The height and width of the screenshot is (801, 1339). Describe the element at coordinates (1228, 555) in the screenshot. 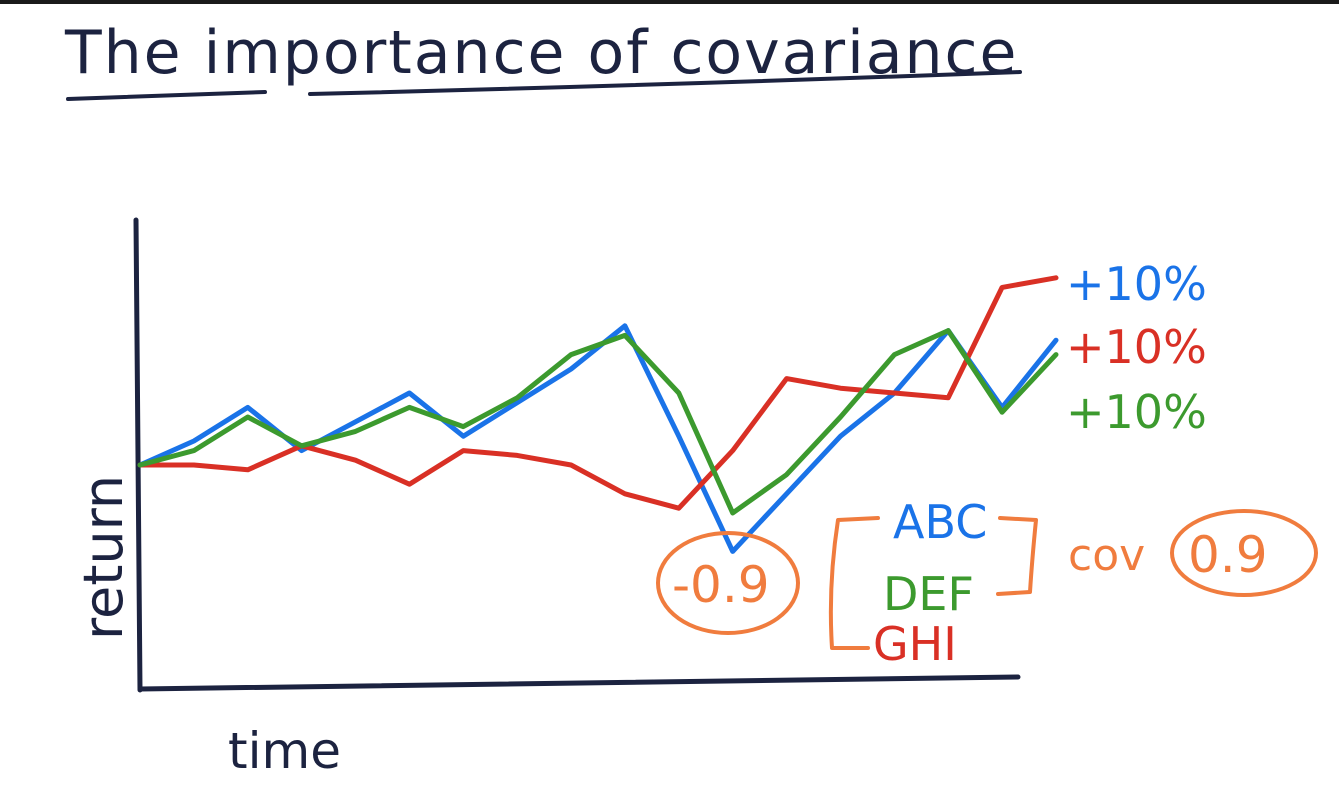

I see `cov-positive-value: 0.9` at that location.